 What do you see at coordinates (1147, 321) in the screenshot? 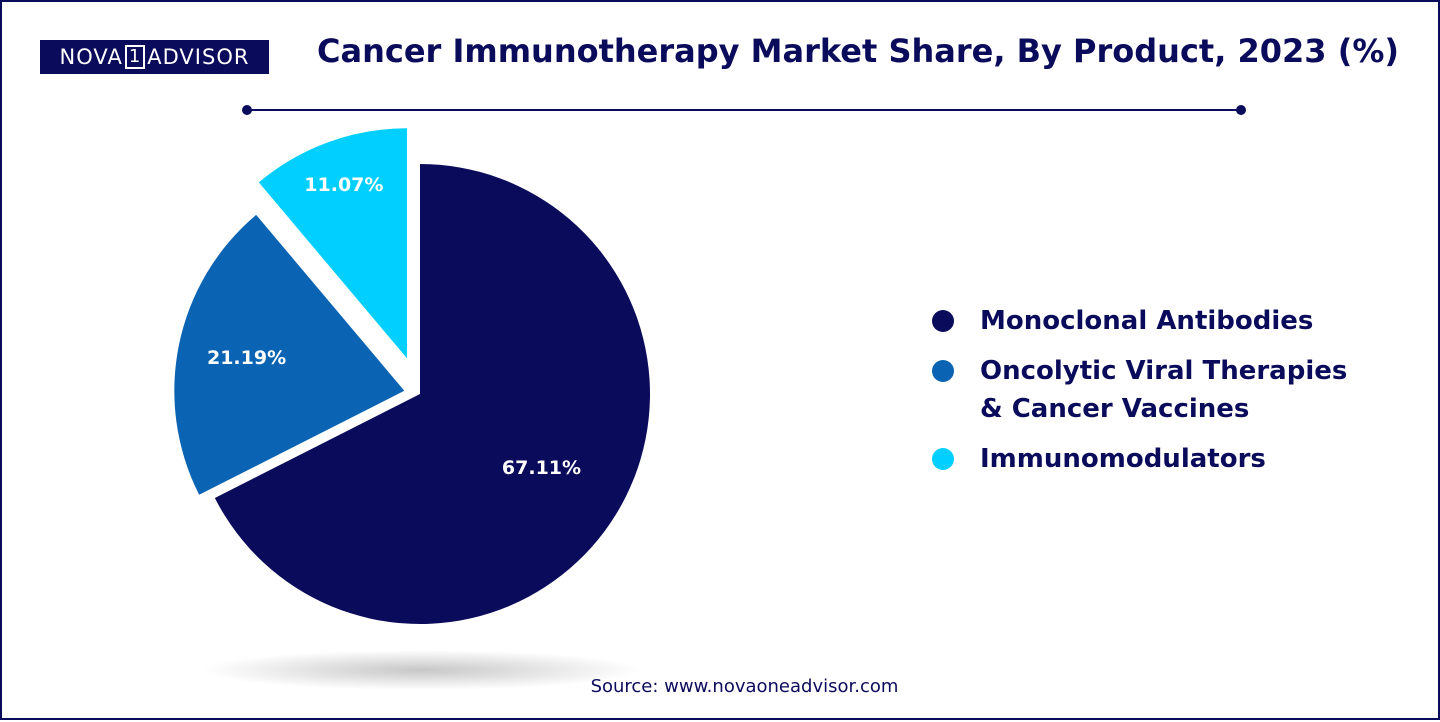
I see `legend-label-monoclonal: Monoclonal Antibodies` at bounding box center [1147, 321].